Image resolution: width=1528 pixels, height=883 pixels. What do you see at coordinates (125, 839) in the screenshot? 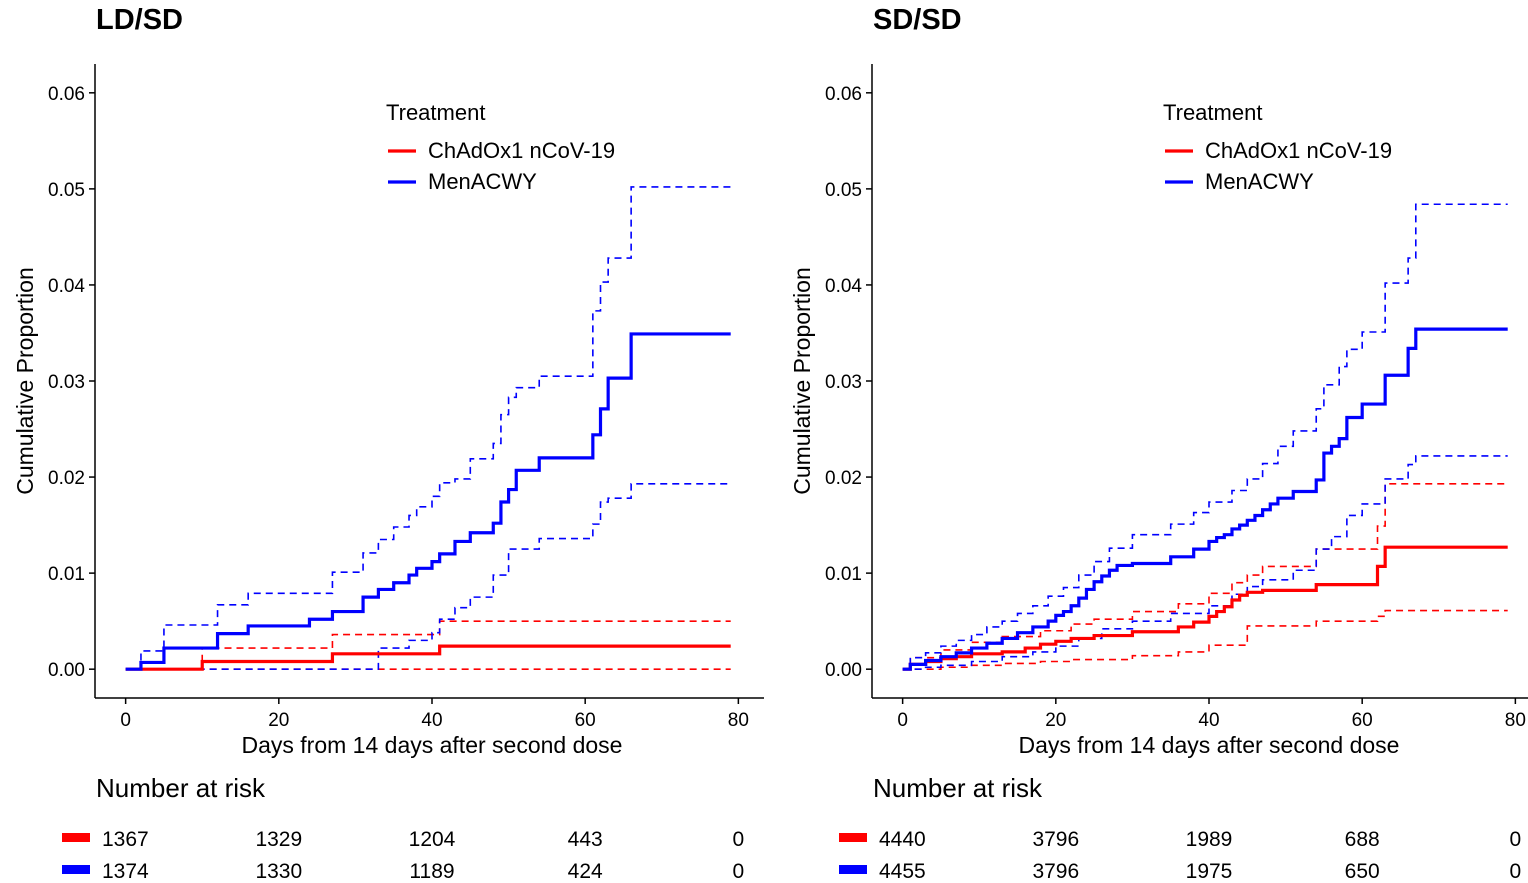
I see `risk-value: 1367` at bounding box center [125, 839].